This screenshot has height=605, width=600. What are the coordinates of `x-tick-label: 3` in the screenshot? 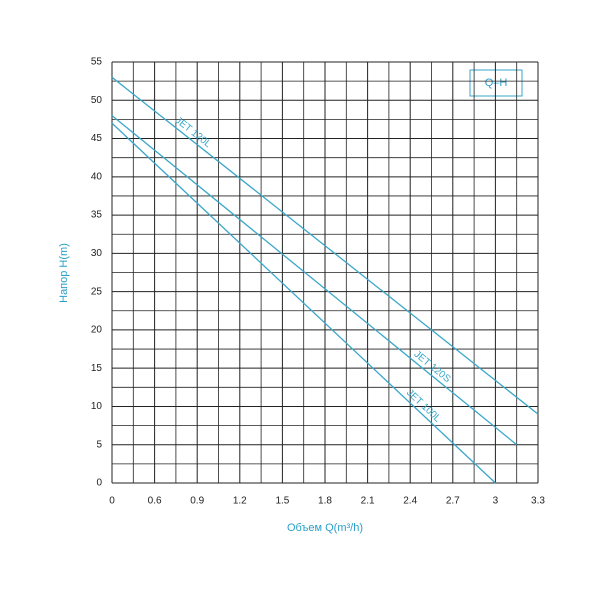 It's located at (496, 501).